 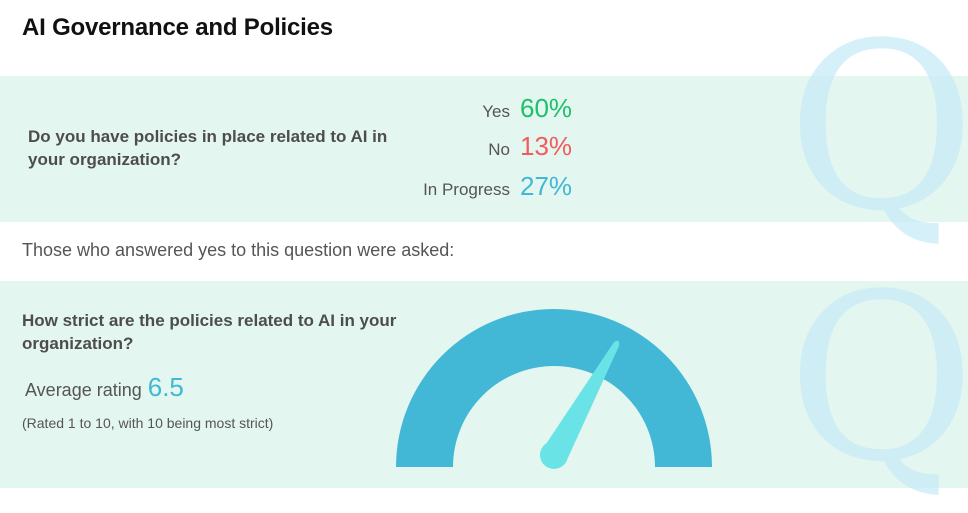 What do you see at coordinates (83, 390) in the screenshot?
I see `average-rating-label: Average rating` at bounding box center [83, 390].